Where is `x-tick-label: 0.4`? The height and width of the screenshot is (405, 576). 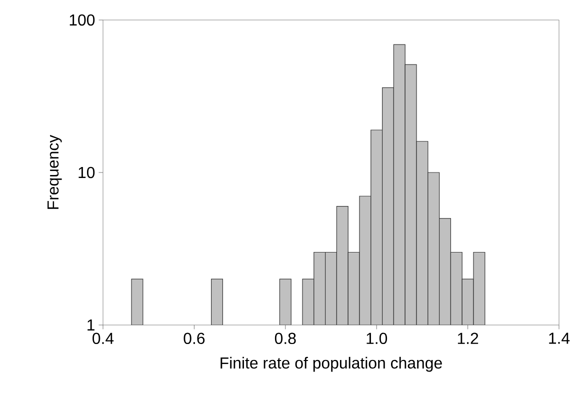
x-tick-label: 0.4 is located at coordinates (103, 338).